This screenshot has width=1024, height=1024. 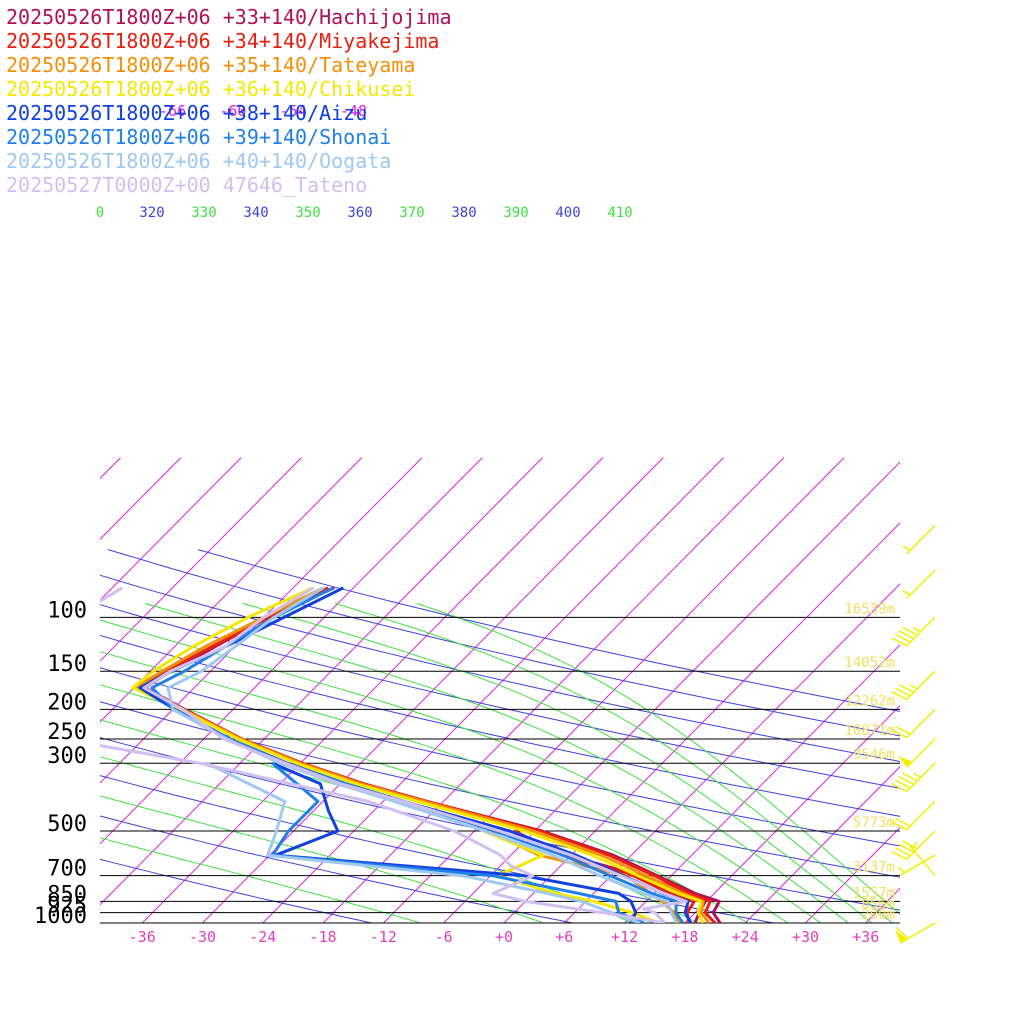 I want to click on theta-label: 330, so click(x=203, y=213).